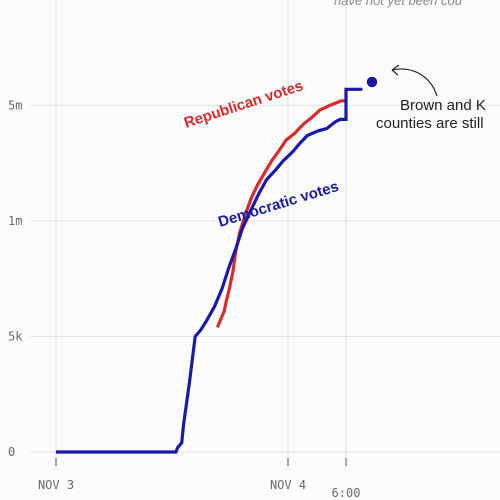 The image size is (500, 500). Describe the element at coordinates (288, 485) in the screenshot. I see `x-tick-label-1: NOV 4` at that location.